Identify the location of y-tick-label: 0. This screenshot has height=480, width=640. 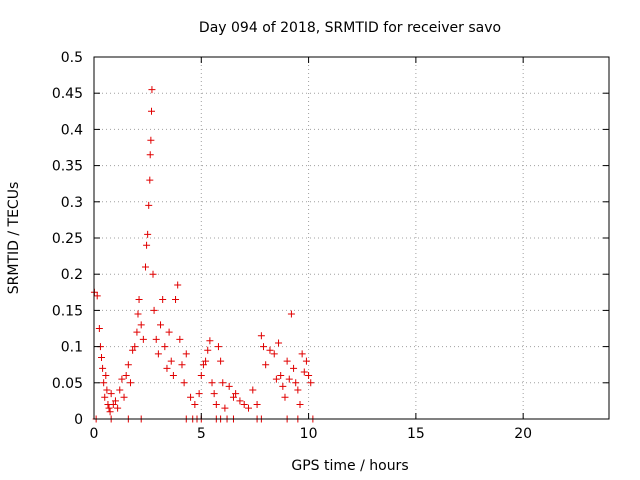
(78, 420).